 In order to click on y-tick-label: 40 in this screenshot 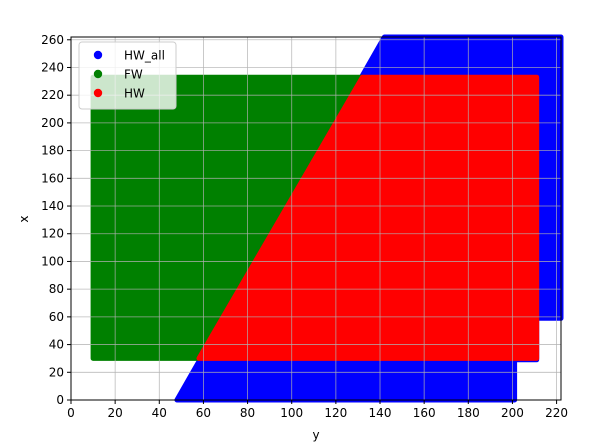, I will do `click(56, 345)`.